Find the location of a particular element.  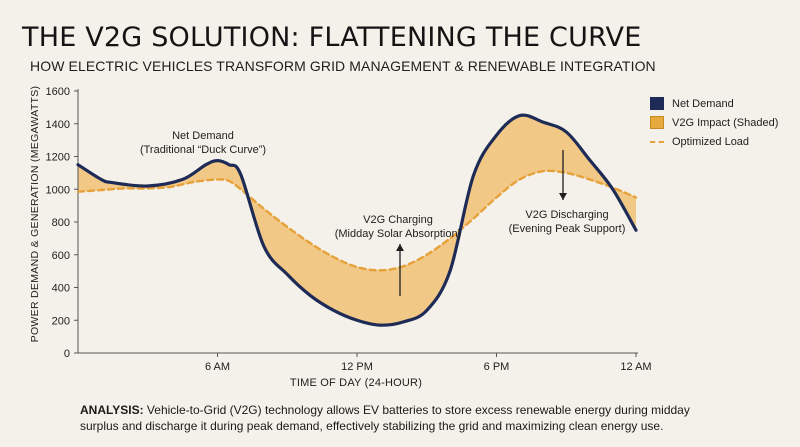

discharging-arrow-head is located at coordinates (563, 196).